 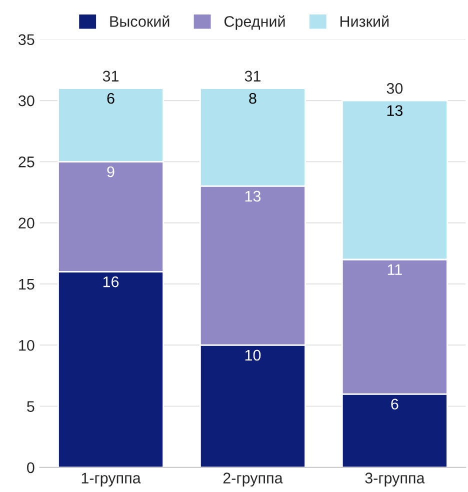 What do you see at coordinates (395, 269) in the screenshot?
I see `data-label: 11` at bounding box center [395, 269].